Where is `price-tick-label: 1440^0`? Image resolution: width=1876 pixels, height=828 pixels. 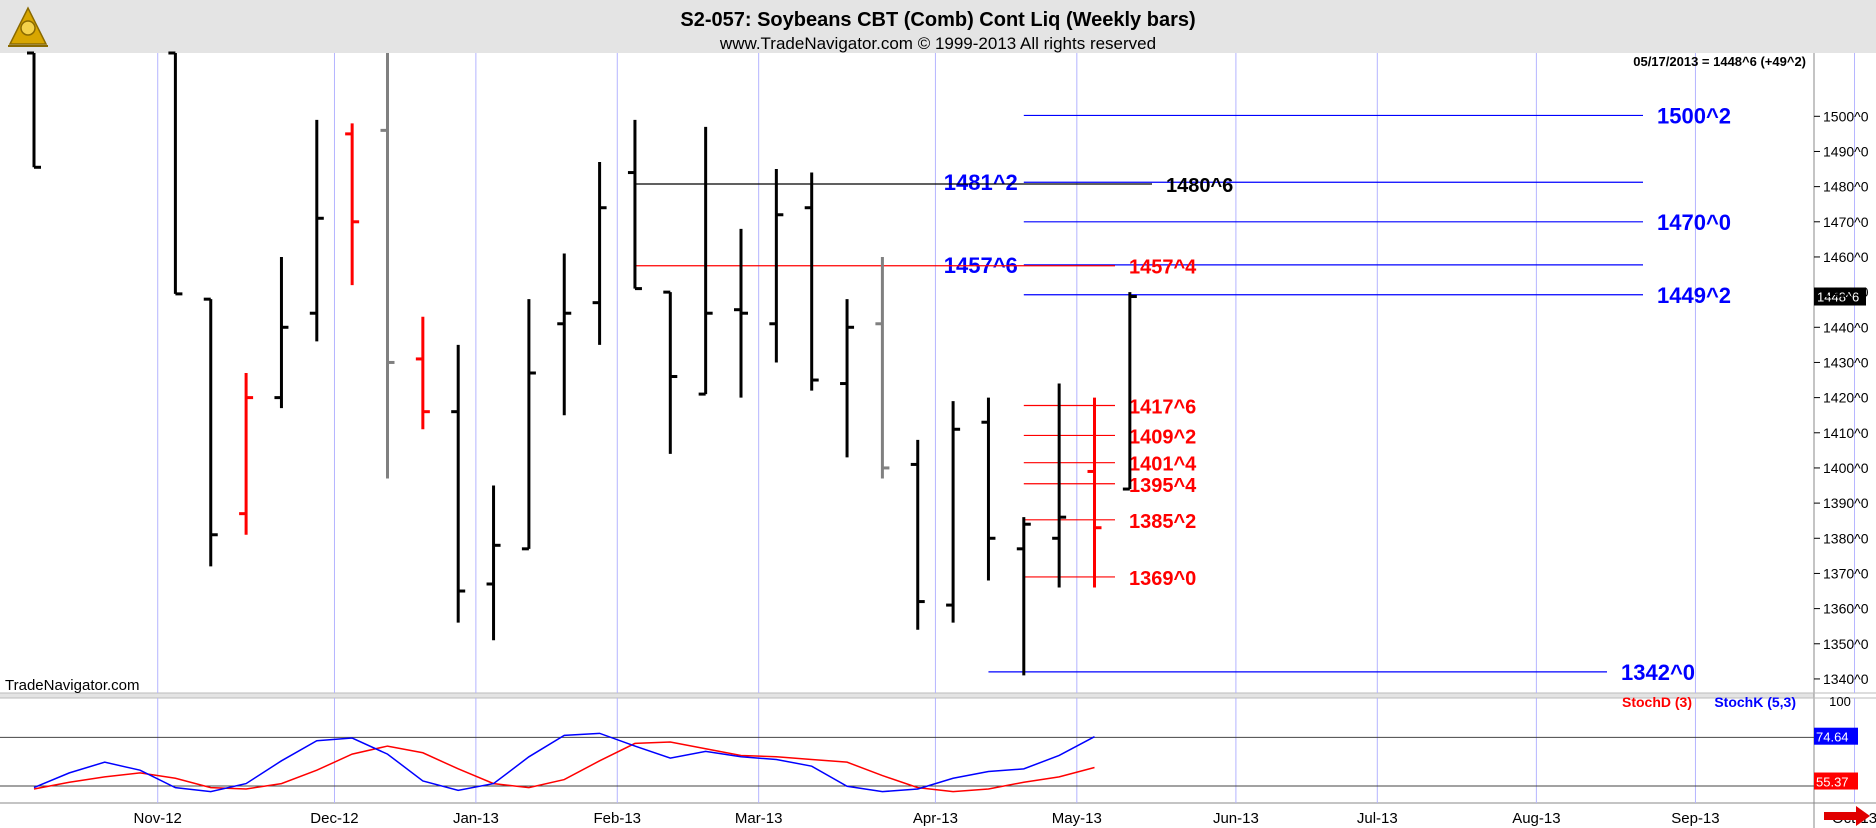
price-tick-label: 1440^0 is located at coordinates (1846, 327).